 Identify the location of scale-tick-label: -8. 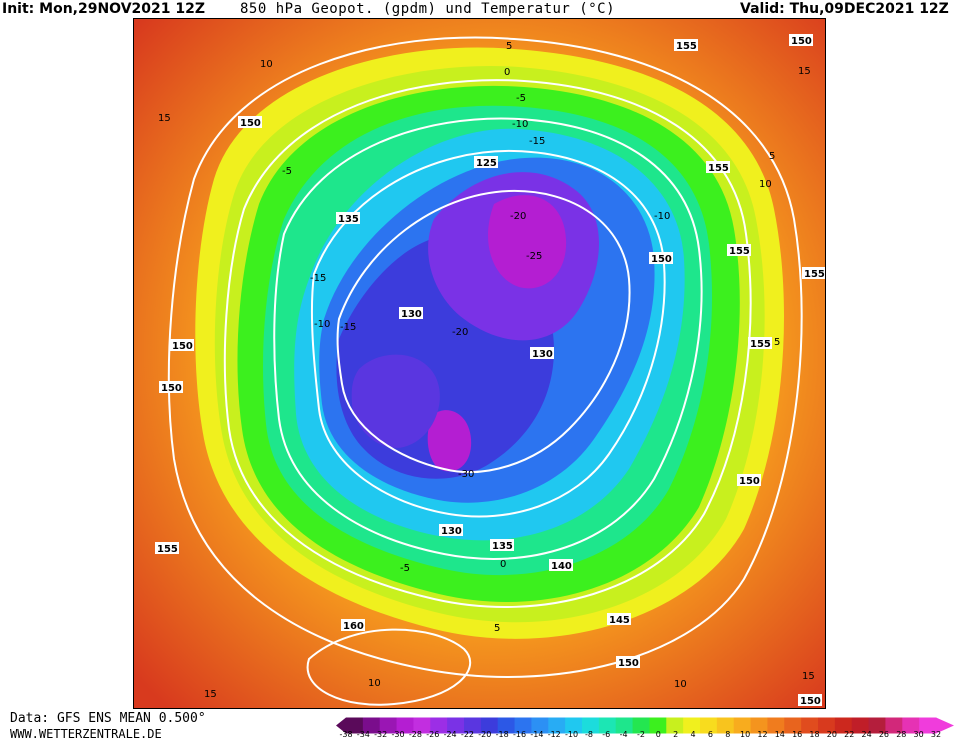
(588, 734).